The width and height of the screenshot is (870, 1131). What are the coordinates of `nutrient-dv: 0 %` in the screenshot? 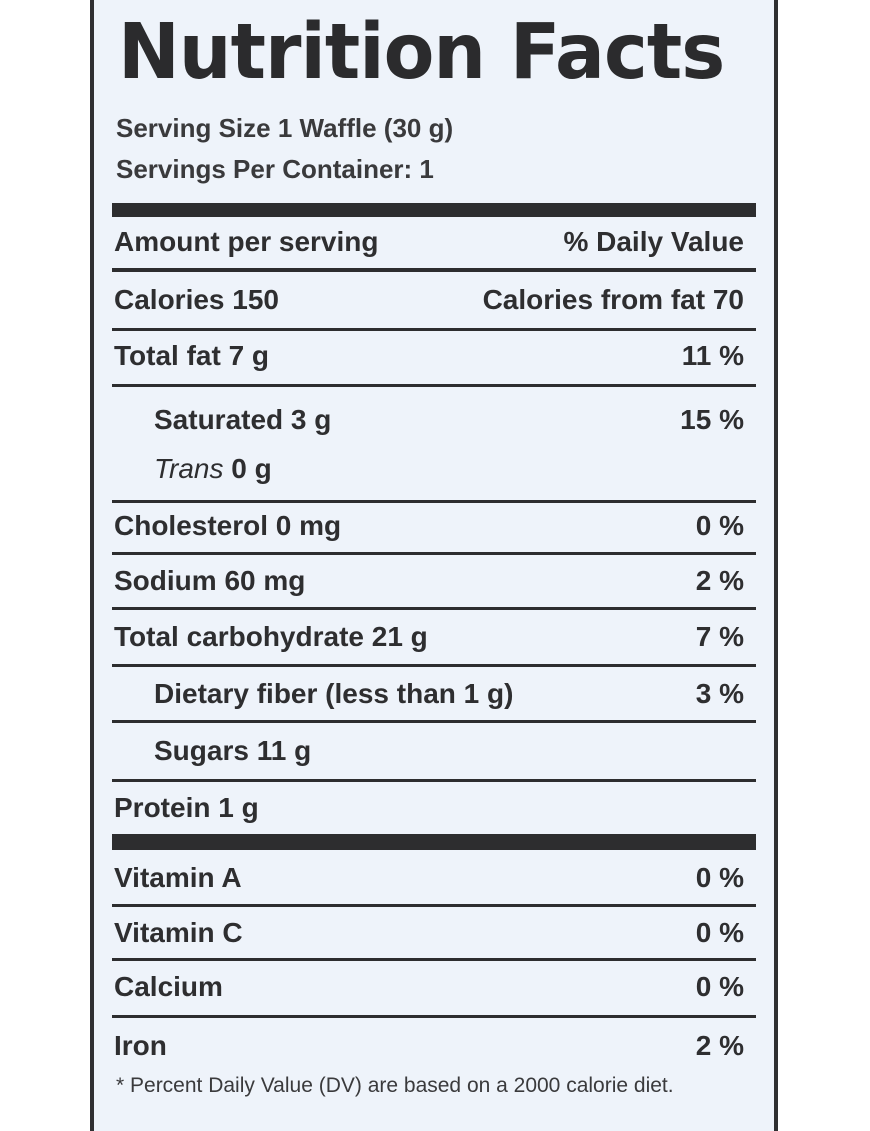 It's located at (719, 525).